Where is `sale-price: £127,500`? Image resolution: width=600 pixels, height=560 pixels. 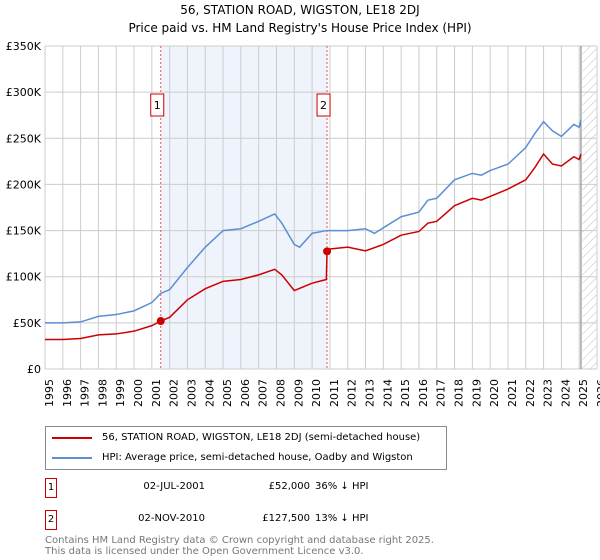 sale-price: £127,500 is located at coordinates (286, 518).